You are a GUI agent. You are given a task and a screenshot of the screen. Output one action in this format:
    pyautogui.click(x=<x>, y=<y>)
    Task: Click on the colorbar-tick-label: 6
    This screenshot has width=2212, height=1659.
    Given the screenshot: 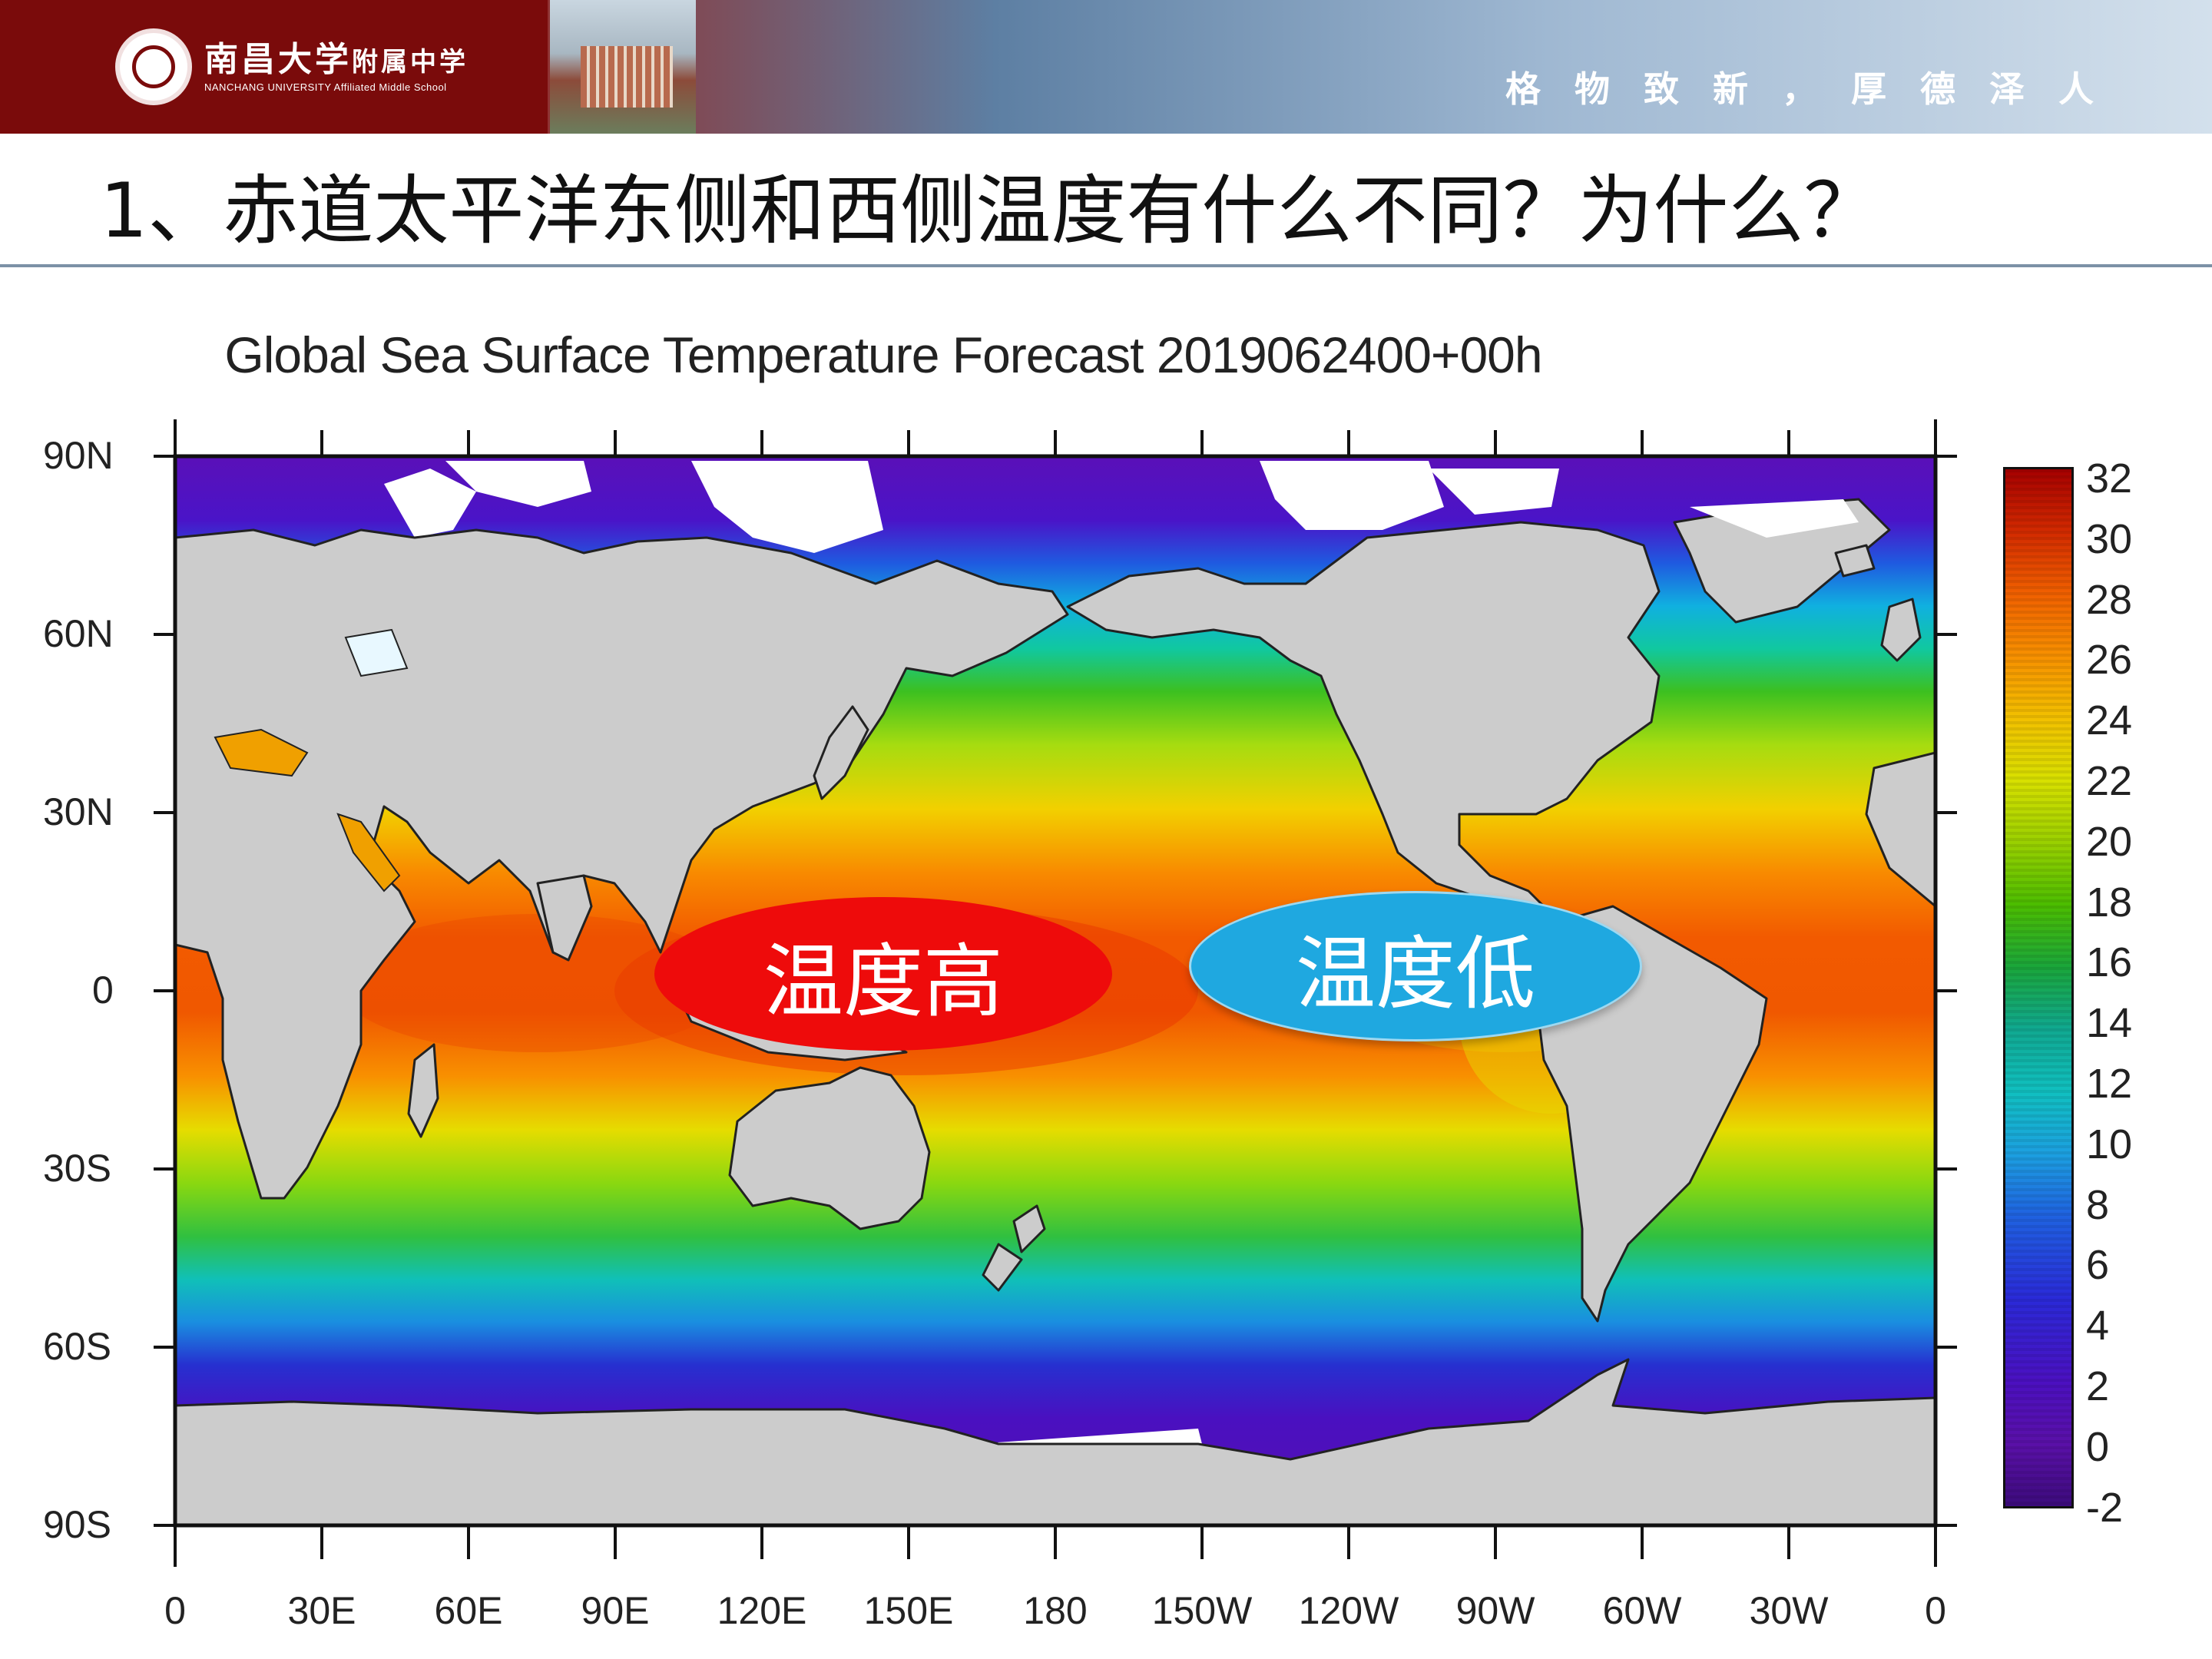 What is the action you would take?
    pyautogui.click(x=2098, y=1265)
    